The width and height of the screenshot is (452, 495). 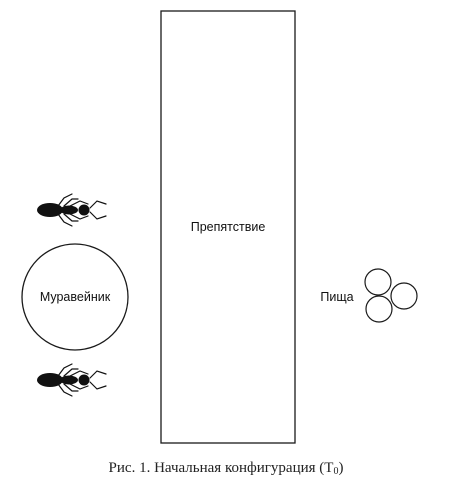 I want to click on nest-circle, so click(x=75, y=297).